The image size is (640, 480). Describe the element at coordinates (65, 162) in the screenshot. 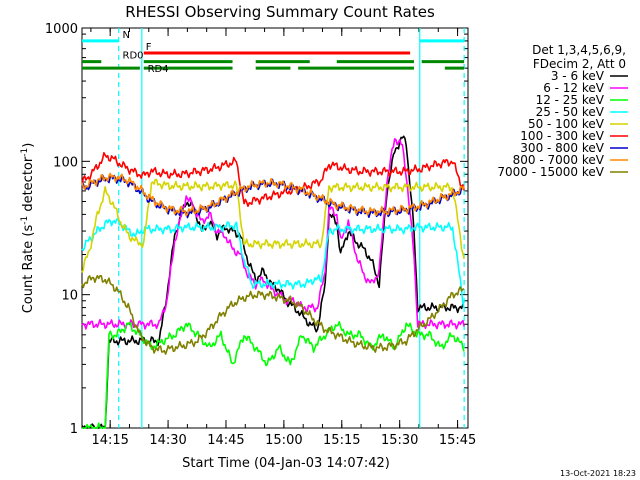

I see `y-tick-label: 100` at that location.